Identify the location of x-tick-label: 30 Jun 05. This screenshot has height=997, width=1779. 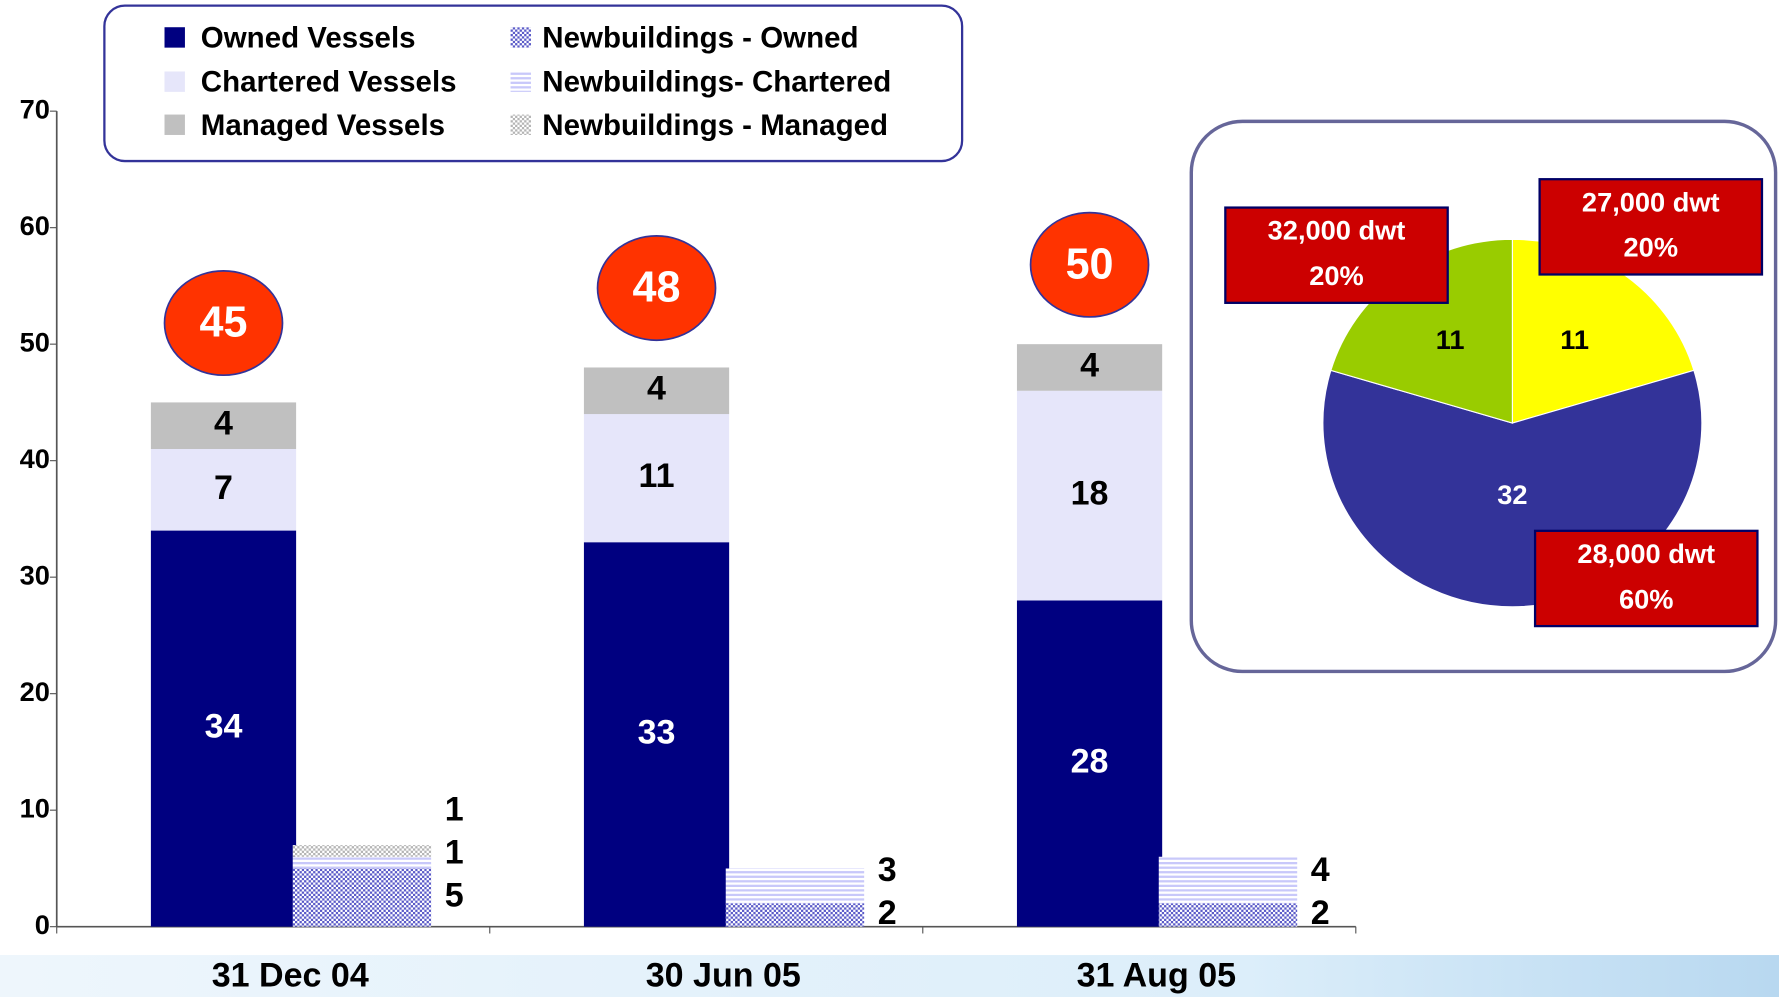
(723, 976).